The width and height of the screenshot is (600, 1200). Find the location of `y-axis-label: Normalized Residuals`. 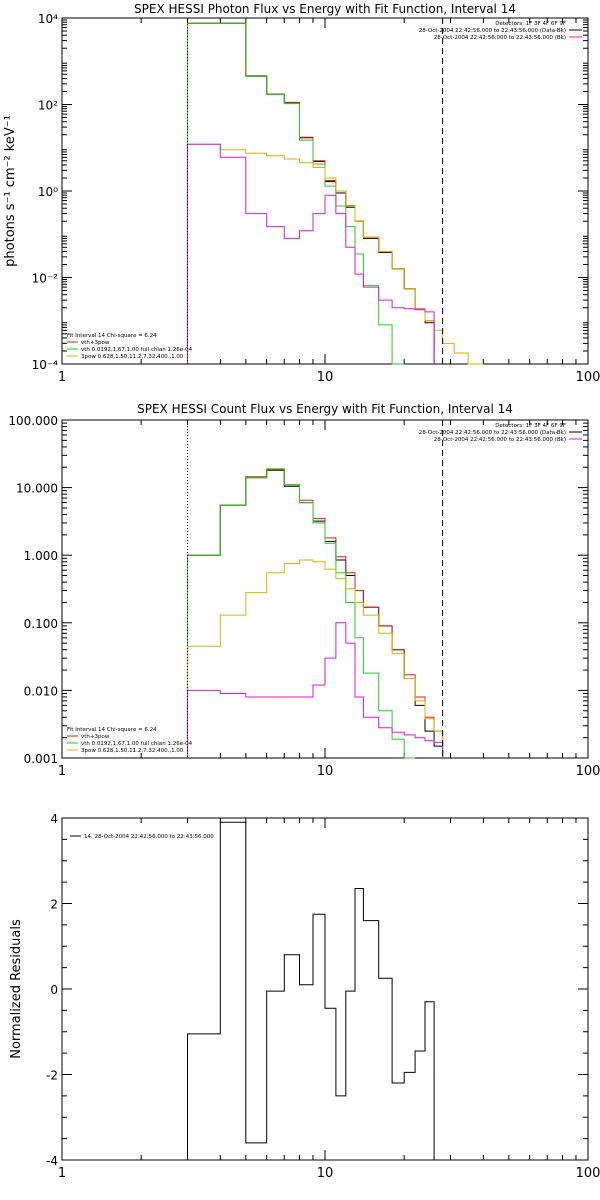

y-axis-label: Normalized Residuals is located at coordinates (16, 989).